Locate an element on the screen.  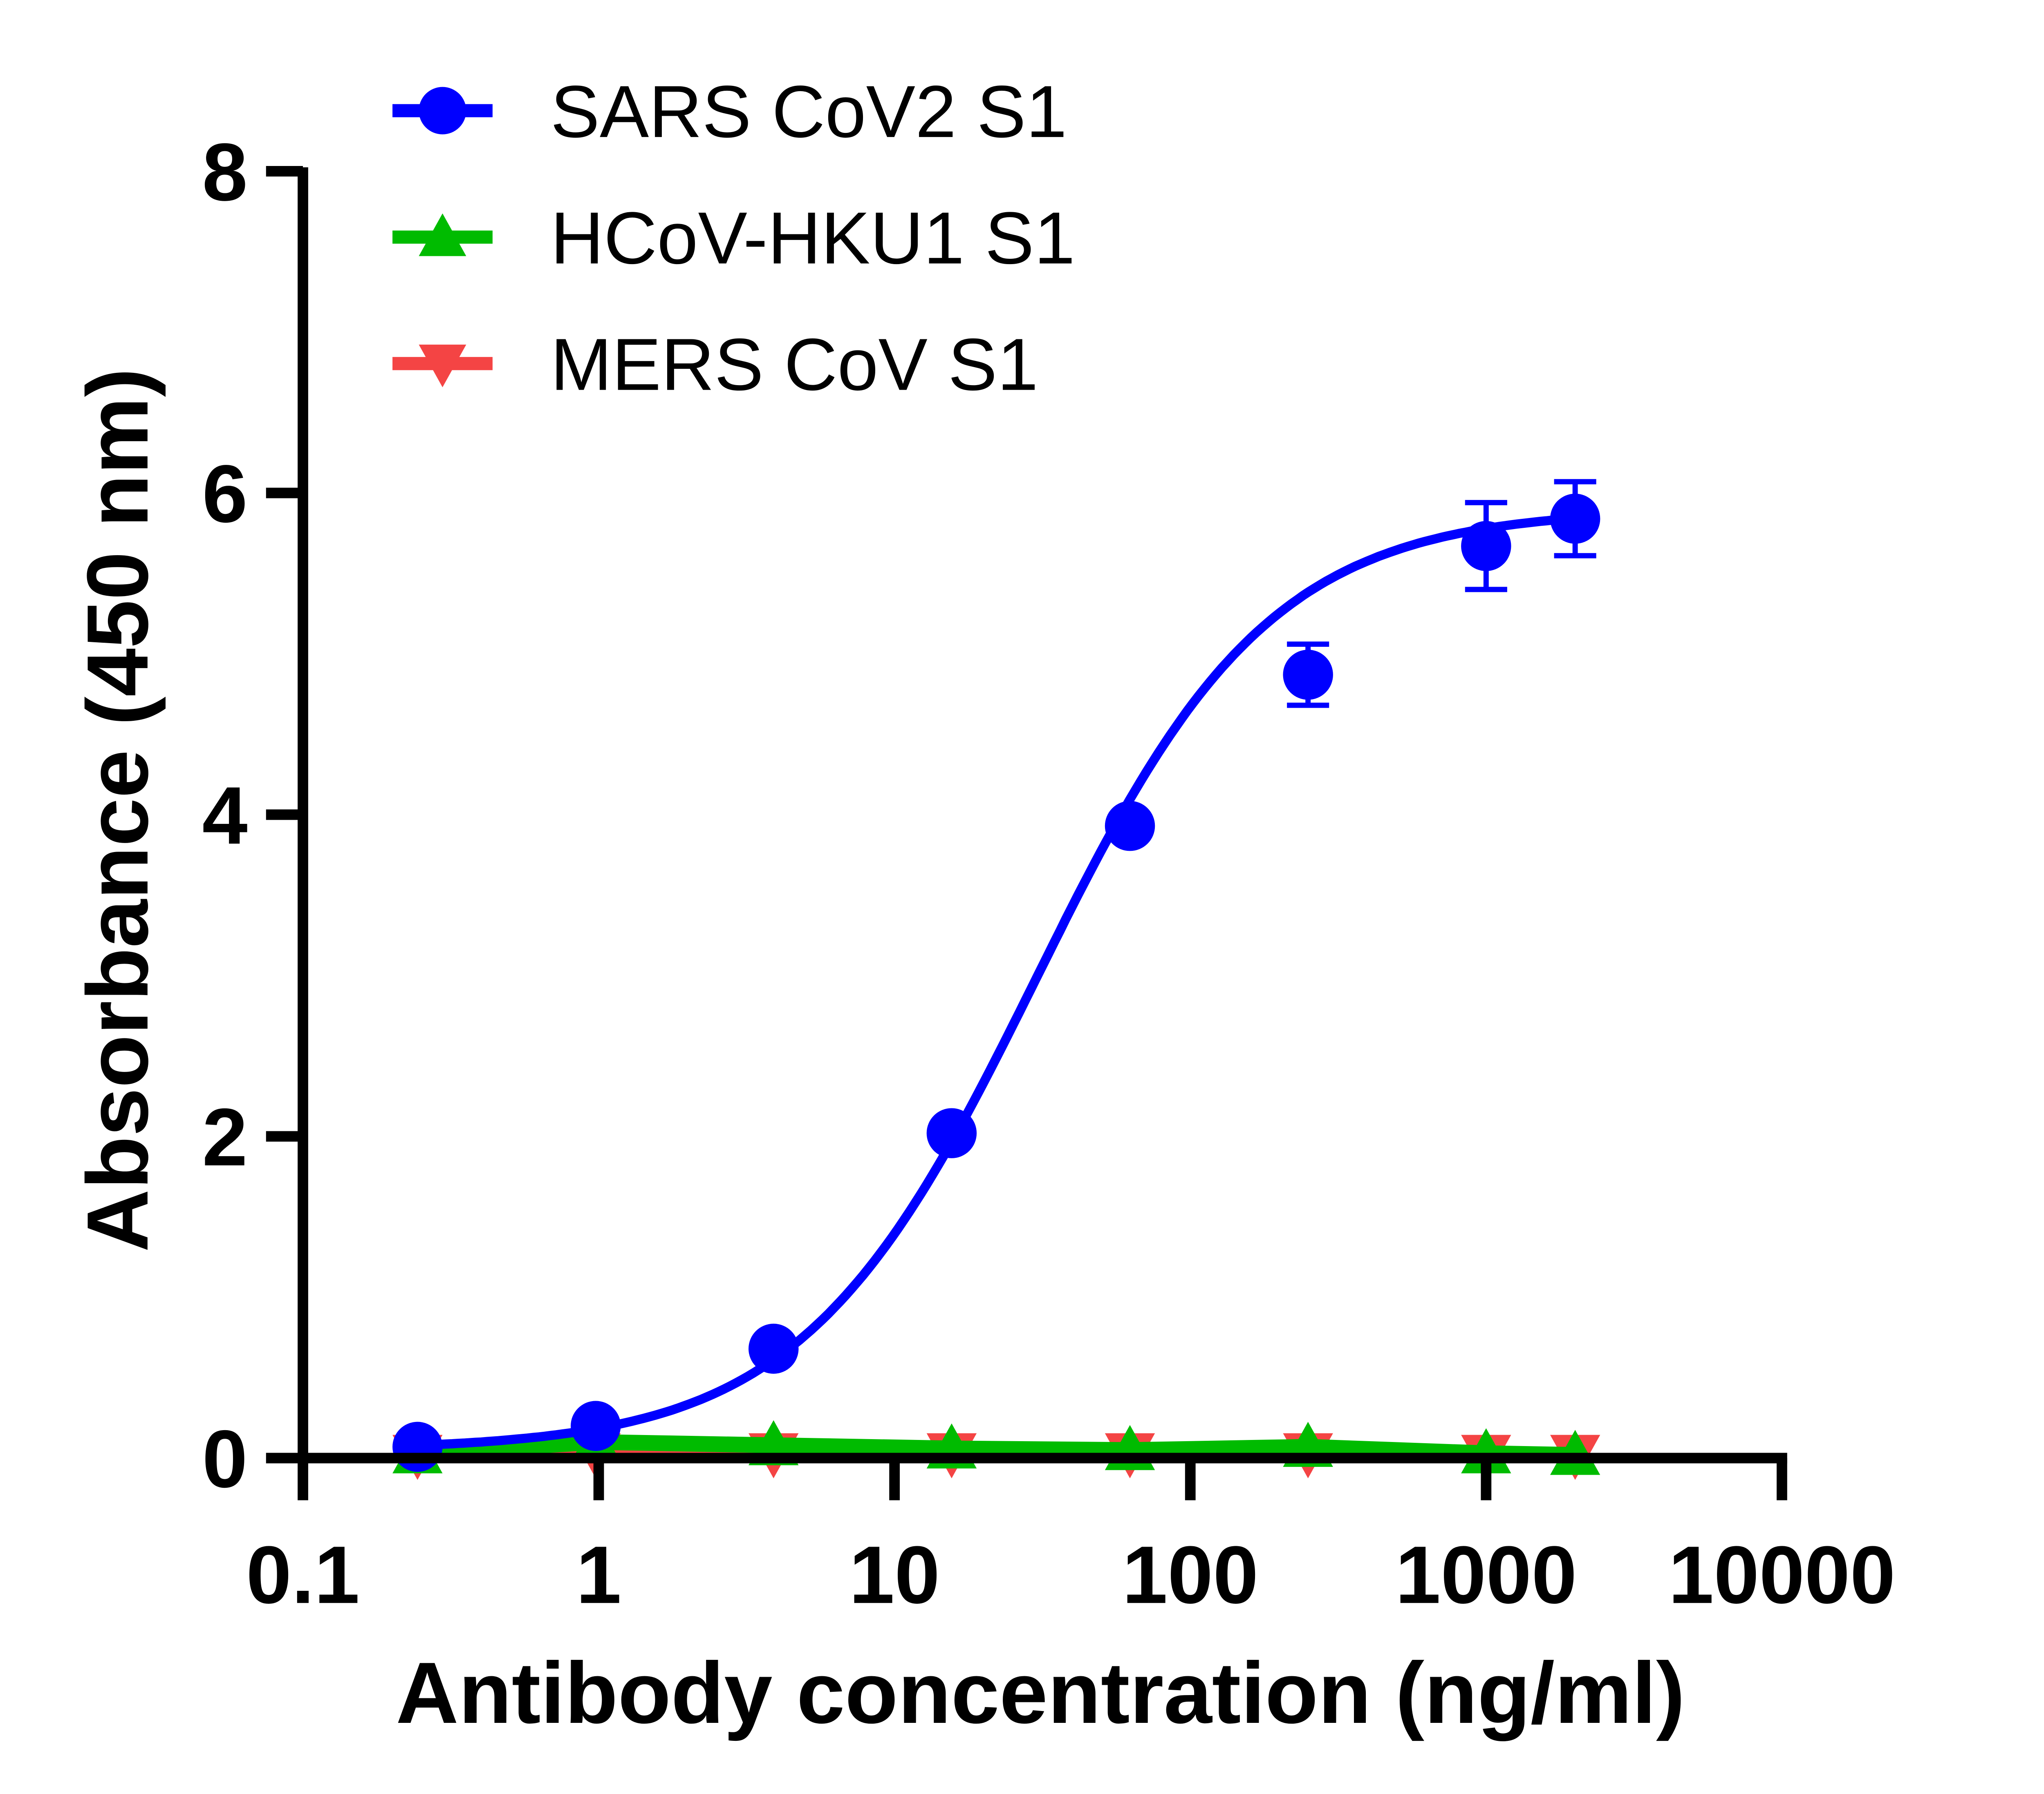
x-tick-label: 100 is located at coordinates (1190, 1575).